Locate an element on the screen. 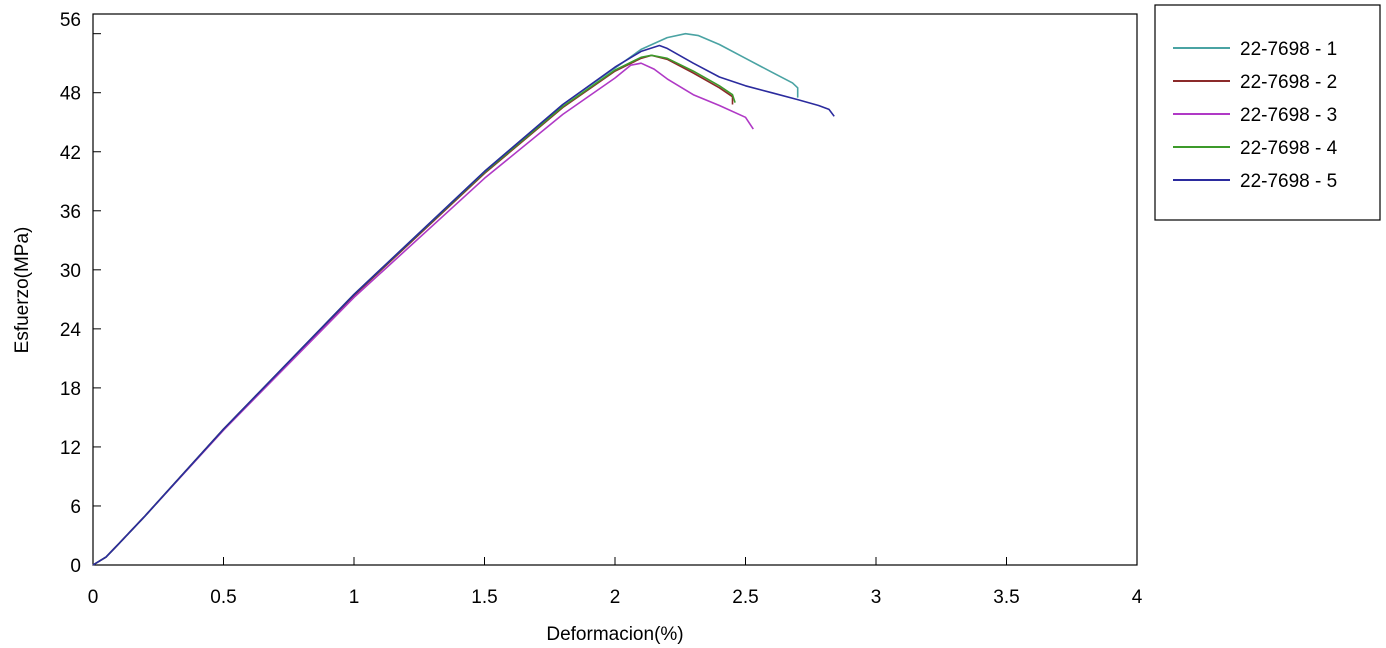 The height and width of the screenshot is (648, 1386). x-tick-label: 3.5 is located at coordinates (1006, 597).